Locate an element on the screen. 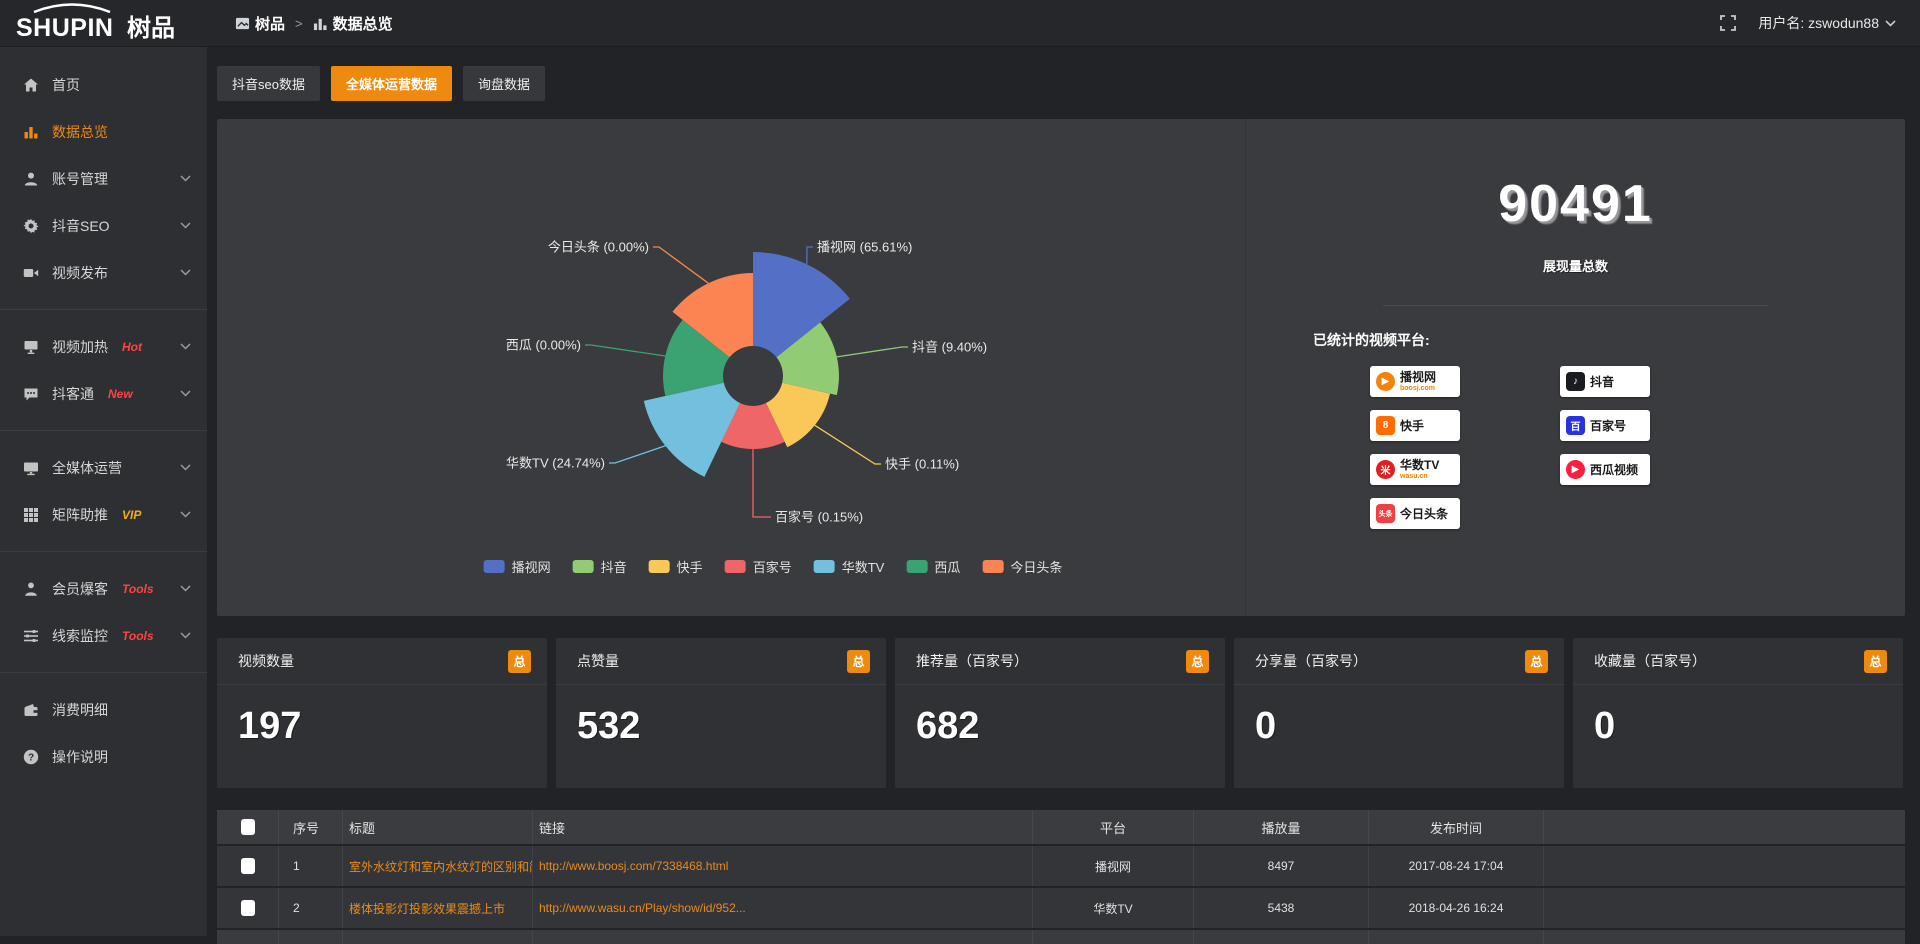 This screenshot has height=944, width=1920. toutiao-logo-icon: 头条 is located at coordinates (1385, 513).